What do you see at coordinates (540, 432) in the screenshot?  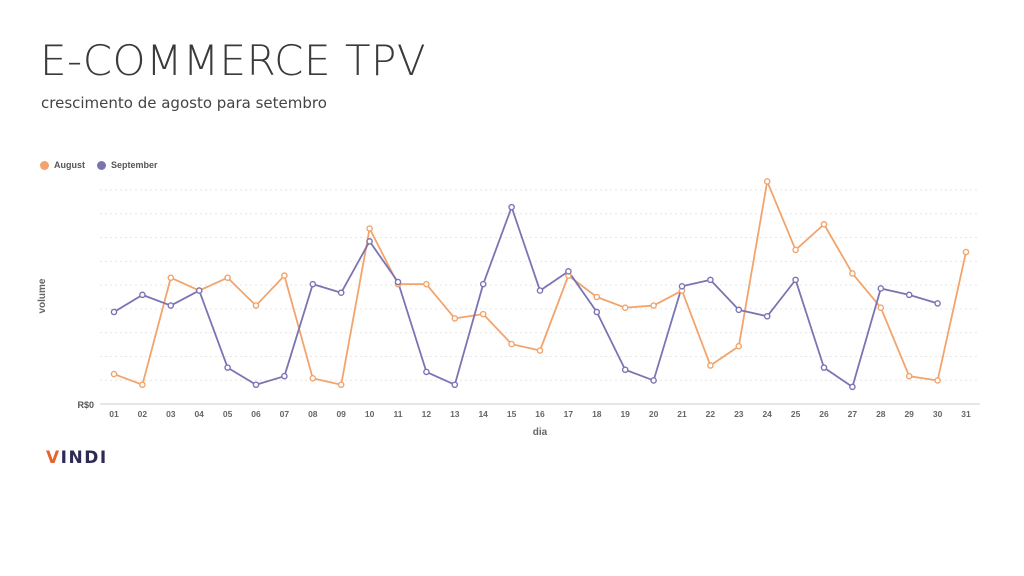 I see `x-axis-label: dia` at bounding box center [540, 432].